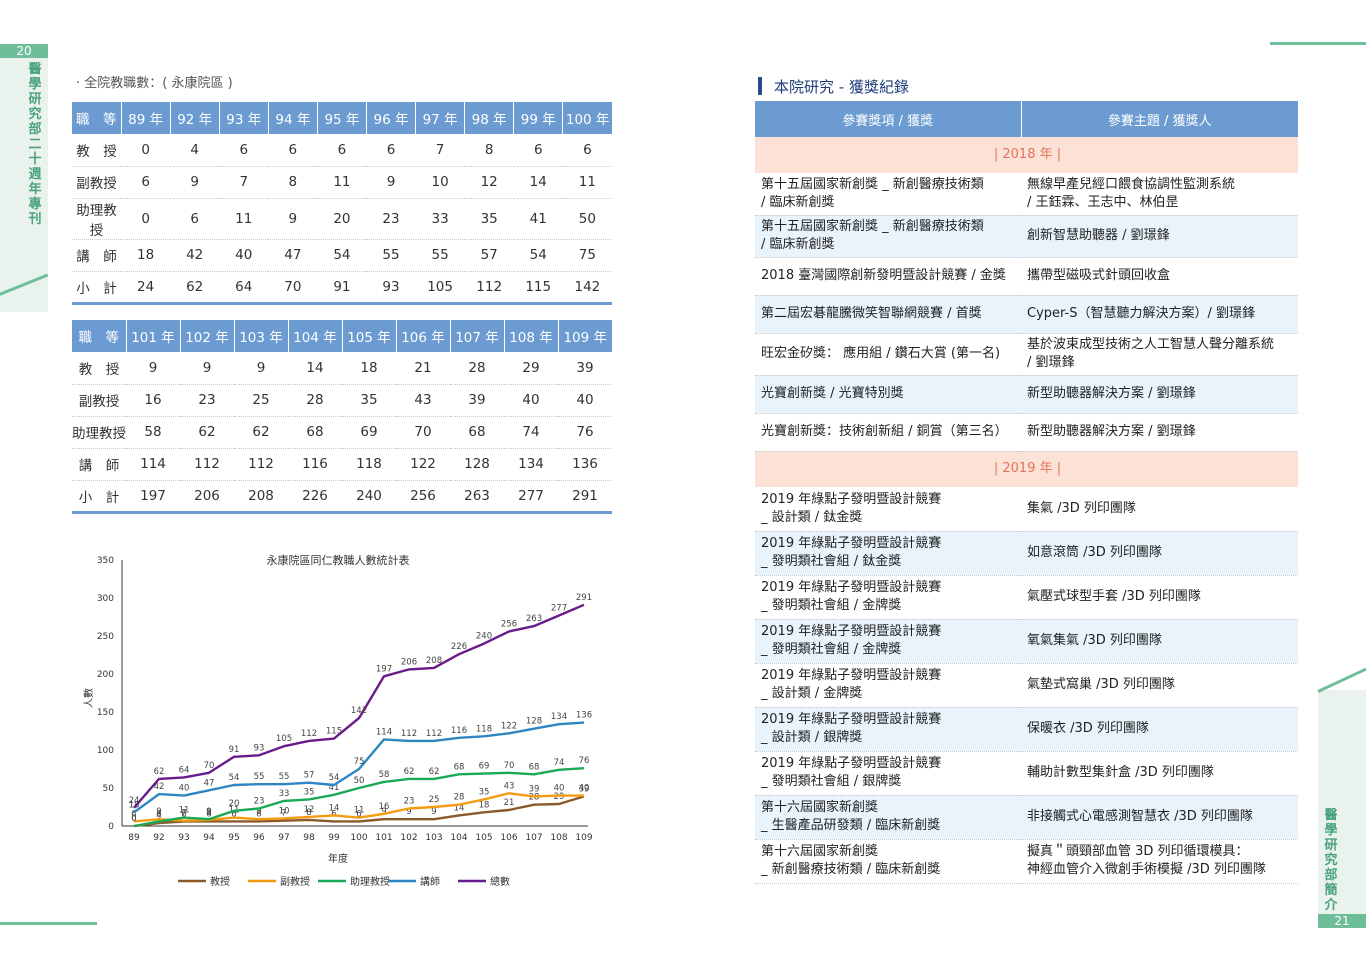 This screenshot has width=1366, height=960. I want to click on data-label: 128, so click(534, 722).